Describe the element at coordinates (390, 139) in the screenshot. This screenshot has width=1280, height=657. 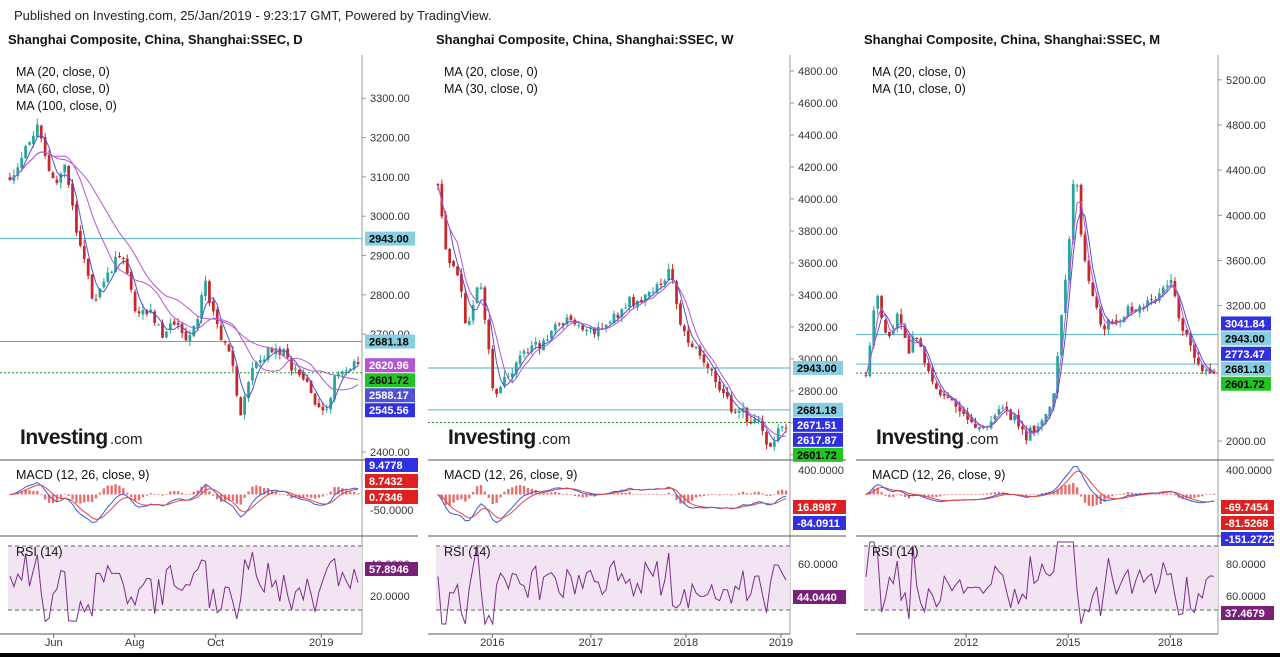
I see `price-tick-label: 3200.00` at that location.